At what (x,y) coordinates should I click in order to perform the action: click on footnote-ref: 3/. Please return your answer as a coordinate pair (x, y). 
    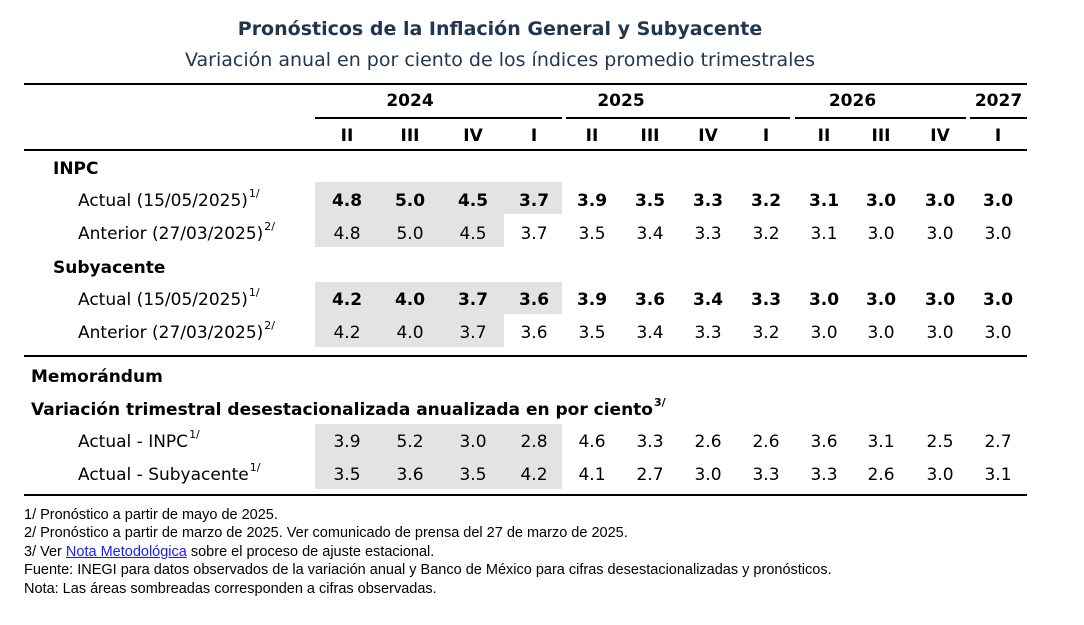
    Looking at the image, I should click on (660, 402).